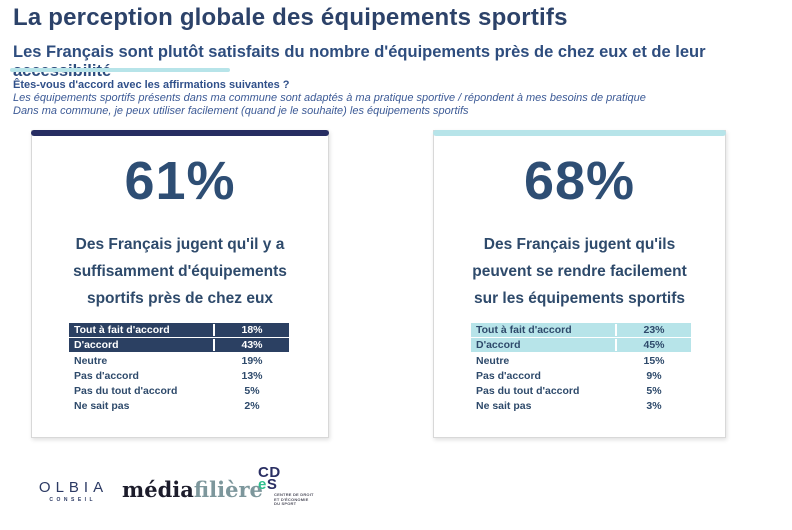 This screenshot has width=792, height=530. I want to click on cdes-monogram-line1: CD, so click(269, 472).